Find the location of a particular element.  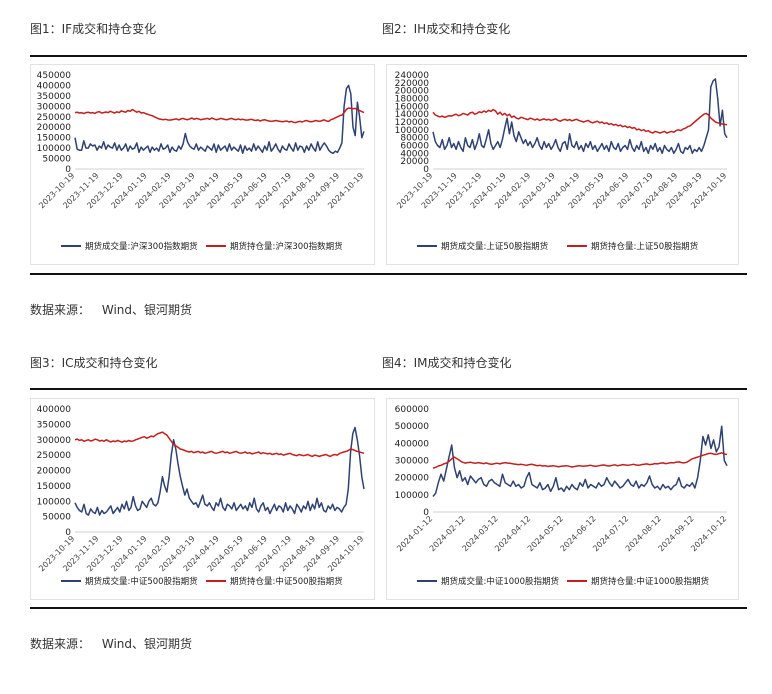

y-tick-label: 220000 is located at coordinates (412, 84).